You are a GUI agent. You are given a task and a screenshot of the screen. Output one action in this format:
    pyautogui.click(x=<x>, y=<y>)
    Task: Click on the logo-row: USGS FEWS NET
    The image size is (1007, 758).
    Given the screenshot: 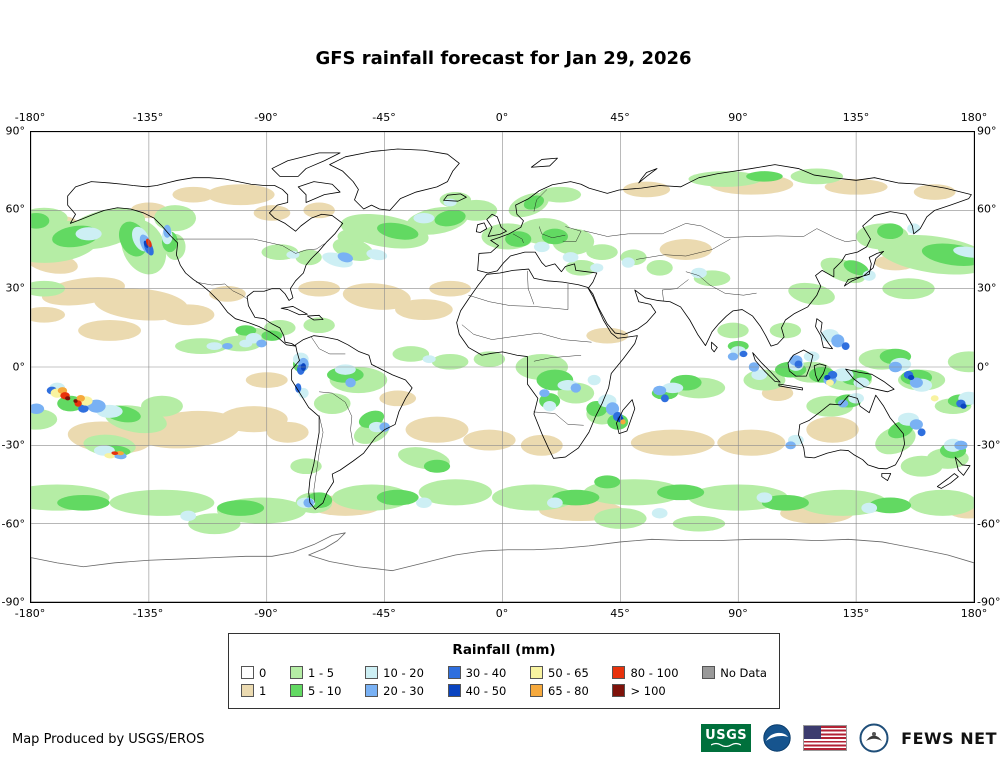 What is the action you would take?
    pyautogui.click(x=849, y=738)
    